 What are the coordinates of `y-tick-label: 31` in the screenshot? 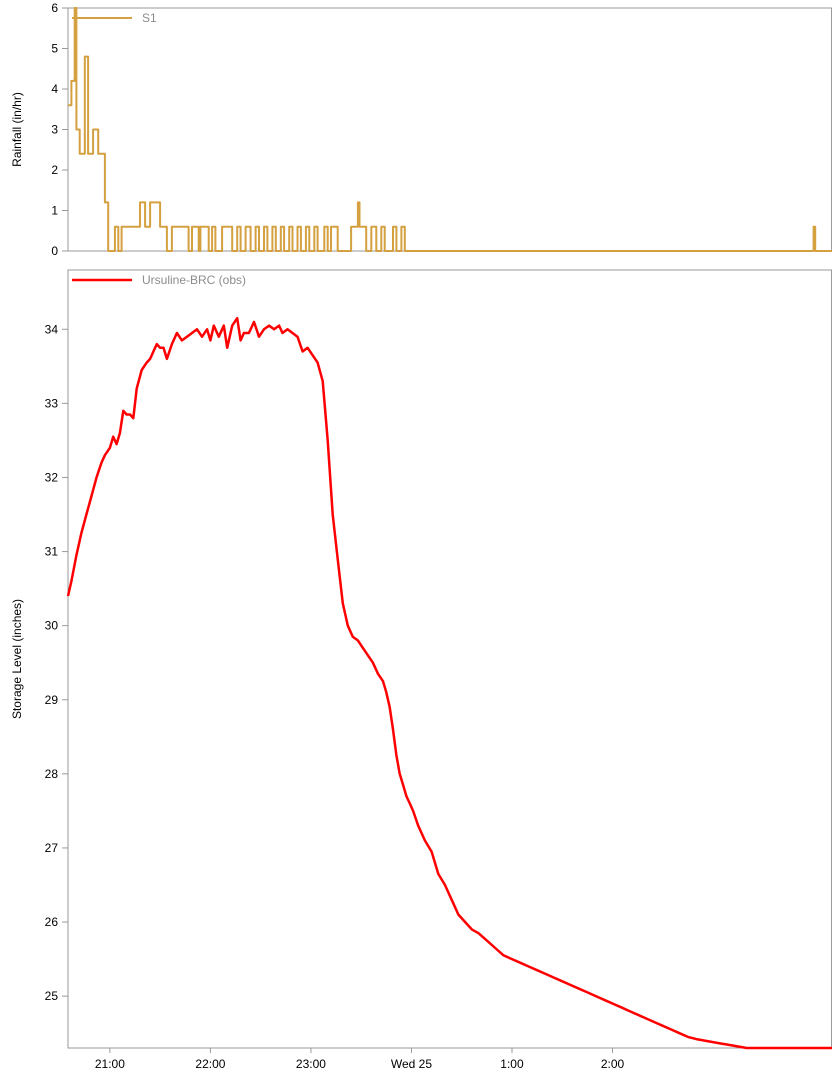 It's located at (52, 552).